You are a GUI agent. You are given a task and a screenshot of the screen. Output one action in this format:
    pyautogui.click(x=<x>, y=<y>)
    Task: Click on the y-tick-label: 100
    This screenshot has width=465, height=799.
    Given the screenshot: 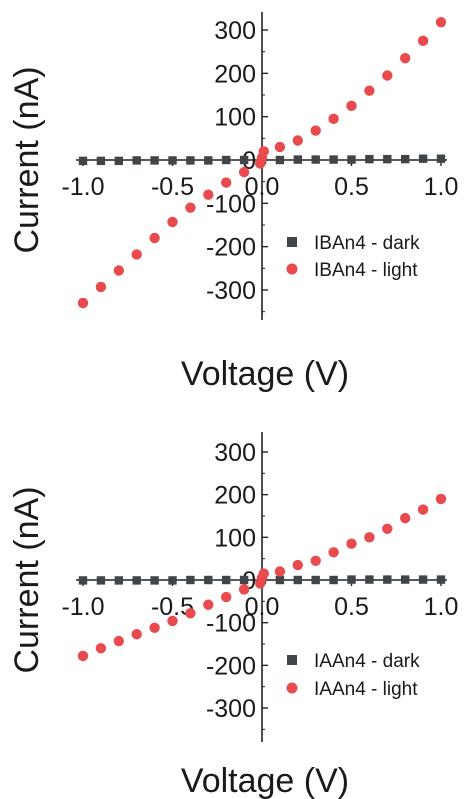 What is the action you would take?
    pyautogui.click(x=235, y=118)
    